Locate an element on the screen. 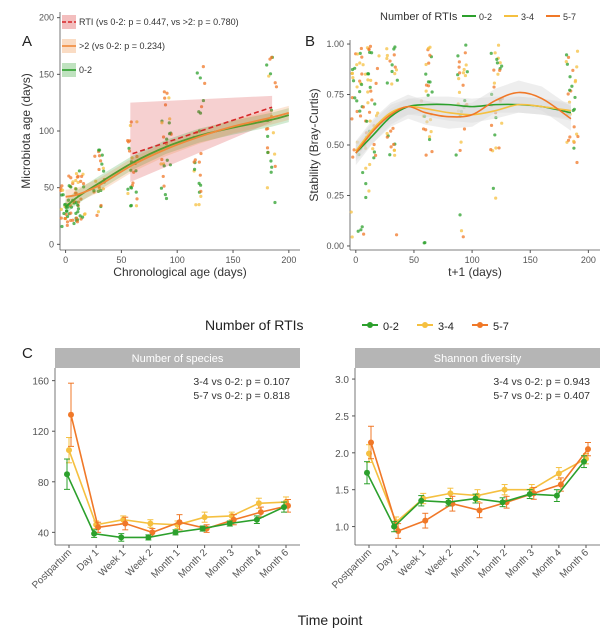 The width and height of the screenshot is (612, 631). x-tick-label-b: 0 is located at coordinates (355, 260).